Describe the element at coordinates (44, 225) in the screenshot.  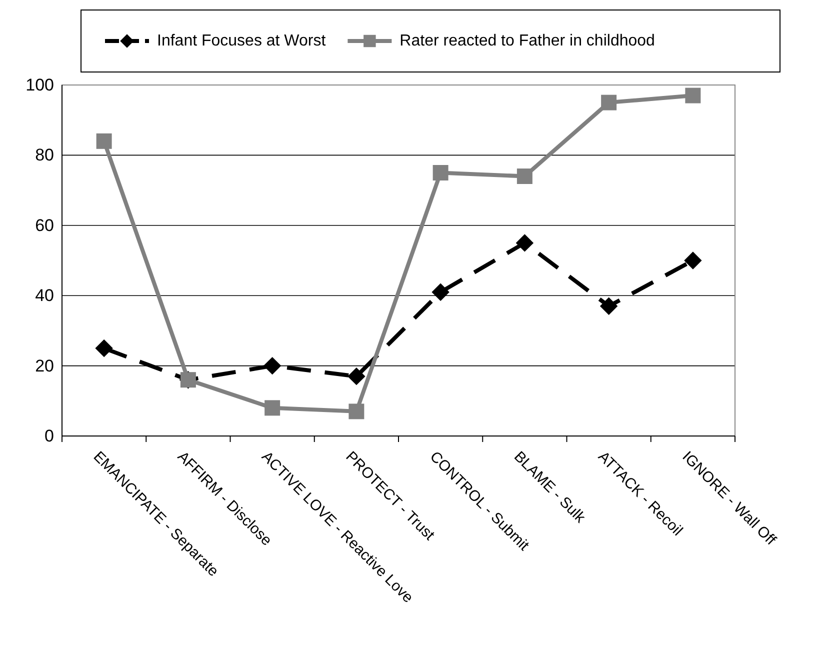
I see `y-tick-label: 60` at that location.